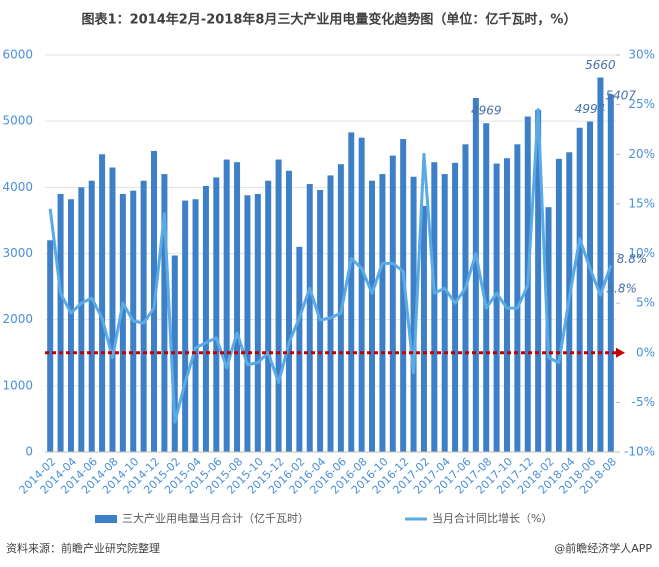 The width and height of the screenshot is (659, 567). What do you see at coordinates (17, 187) in the screenshot?
I see `y-tick-label: 4000` at bounding box center [17, 187].